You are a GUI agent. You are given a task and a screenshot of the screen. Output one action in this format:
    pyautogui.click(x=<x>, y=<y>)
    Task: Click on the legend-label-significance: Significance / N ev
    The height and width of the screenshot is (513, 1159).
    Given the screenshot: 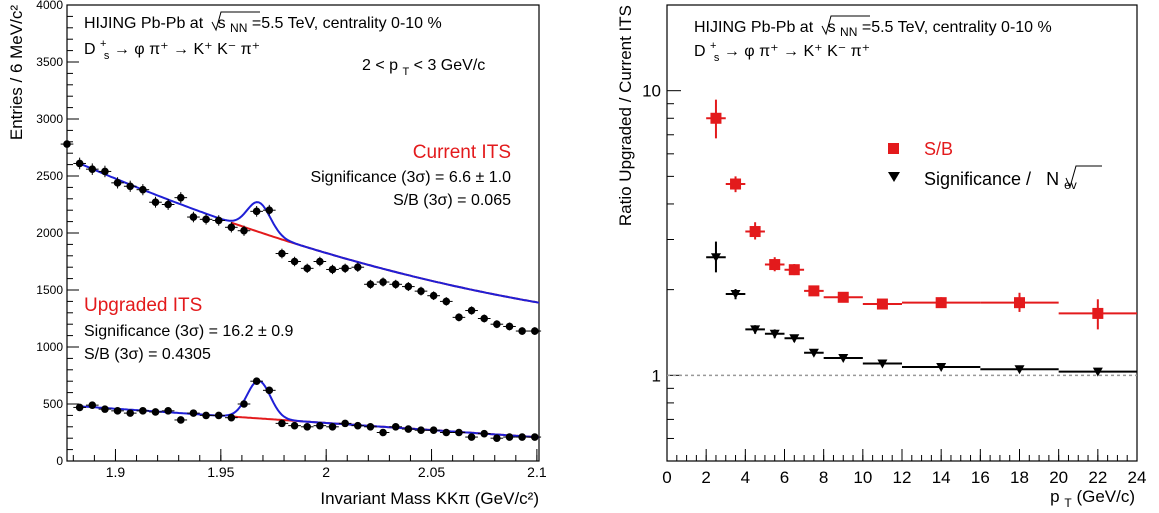 What is the action you would take?
    pyautogui.click(x=1000, y=180)
    